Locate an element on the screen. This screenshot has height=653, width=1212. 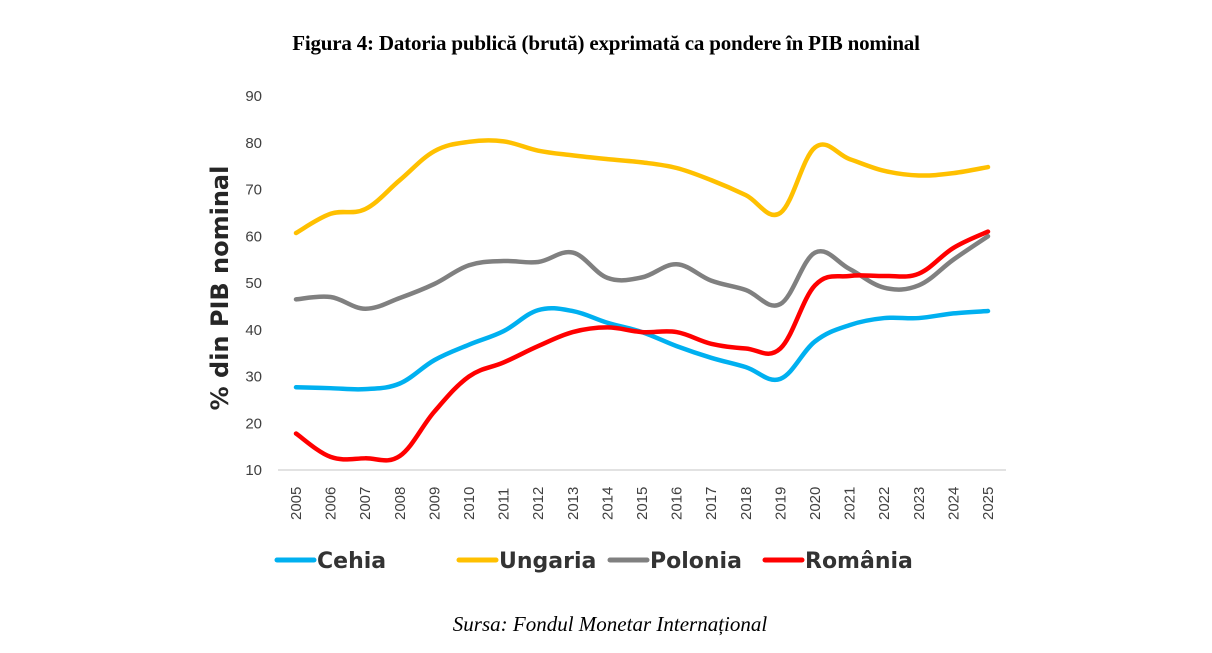
x-tick-label: 2009 is located at coordinates (434, 503).